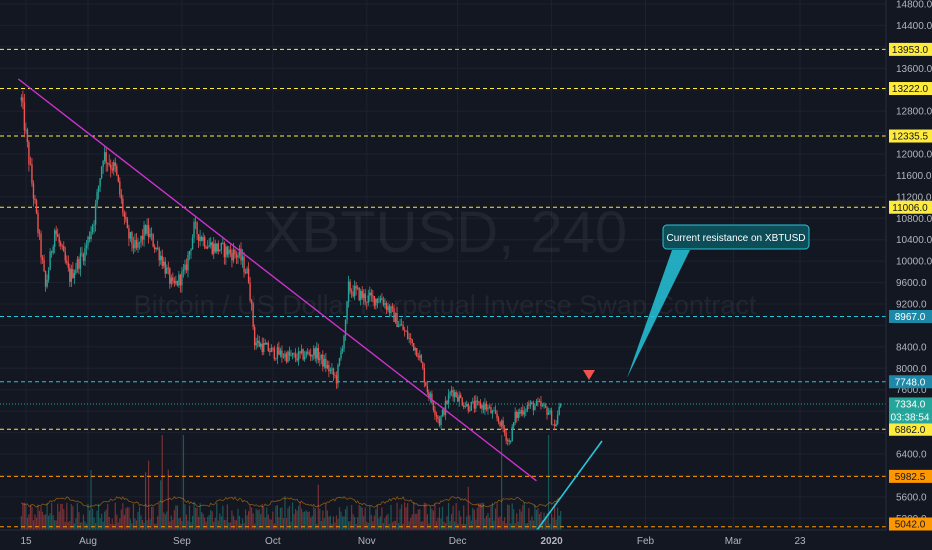 The image size is (932, 550). Describe the element at coordinates (800, 541) in the screenshot. I see `x-tick-label: 23` at that location.